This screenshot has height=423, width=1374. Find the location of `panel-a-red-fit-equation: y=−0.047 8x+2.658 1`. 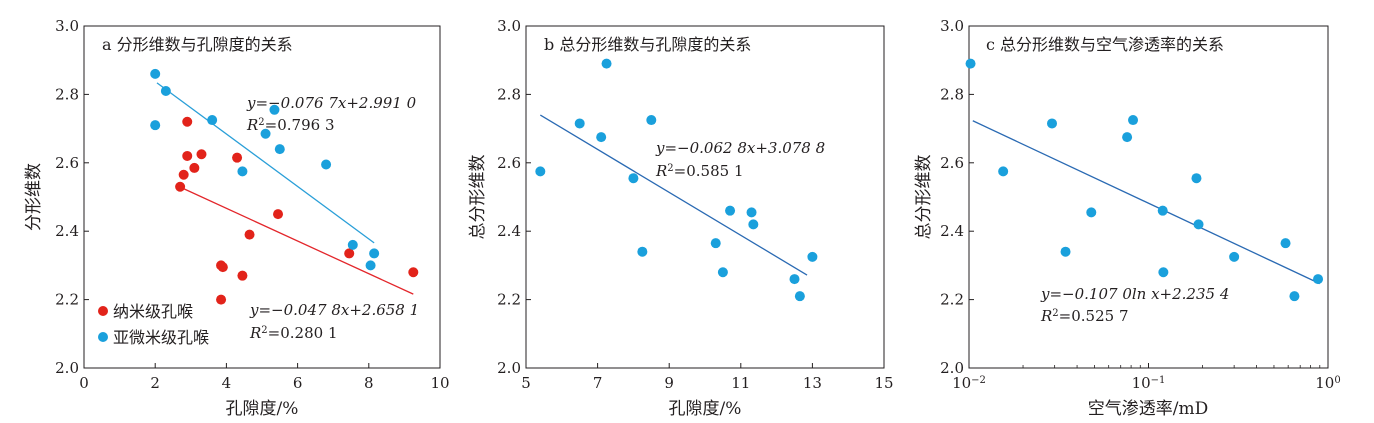

panel-a-red-fit-equation: y=−0.047 8x+2.658 1 is located at coordinates (334, 310).